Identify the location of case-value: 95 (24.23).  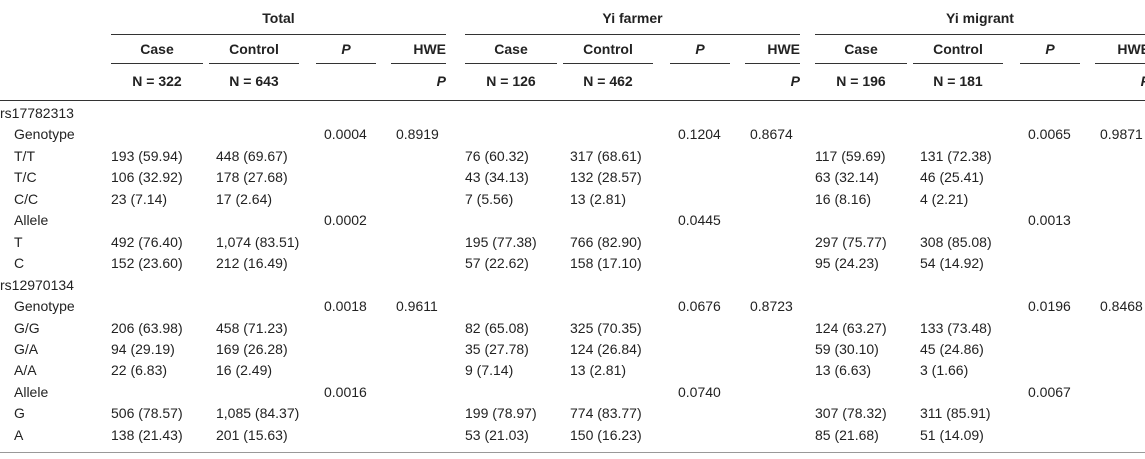
(847, 263).